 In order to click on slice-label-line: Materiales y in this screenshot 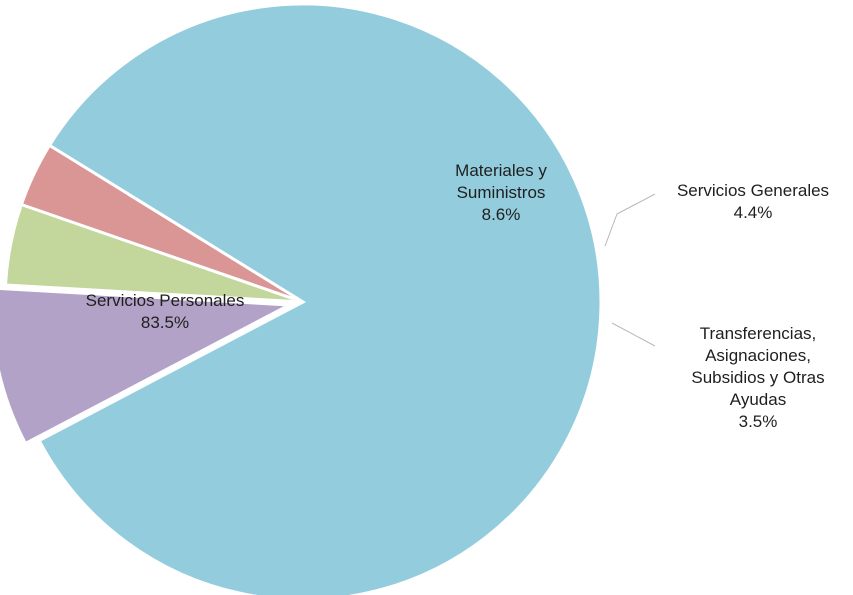, I will do `click(501, 170)`.